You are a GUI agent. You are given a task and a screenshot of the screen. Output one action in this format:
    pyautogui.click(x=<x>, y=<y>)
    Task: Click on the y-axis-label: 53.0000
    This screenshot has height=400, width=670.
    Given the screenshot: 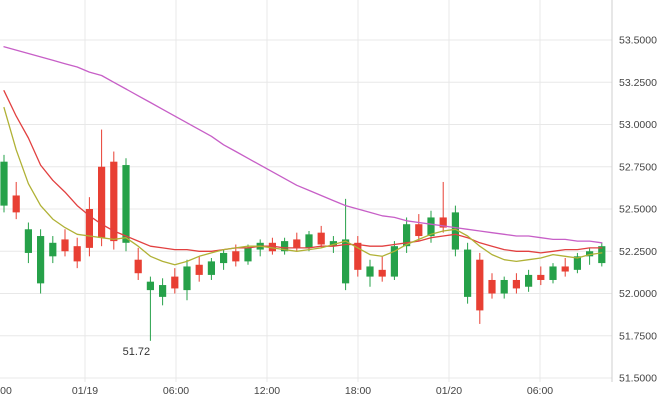 What is the action you would take?
    pyautogui.click(x=638, y=125)
    